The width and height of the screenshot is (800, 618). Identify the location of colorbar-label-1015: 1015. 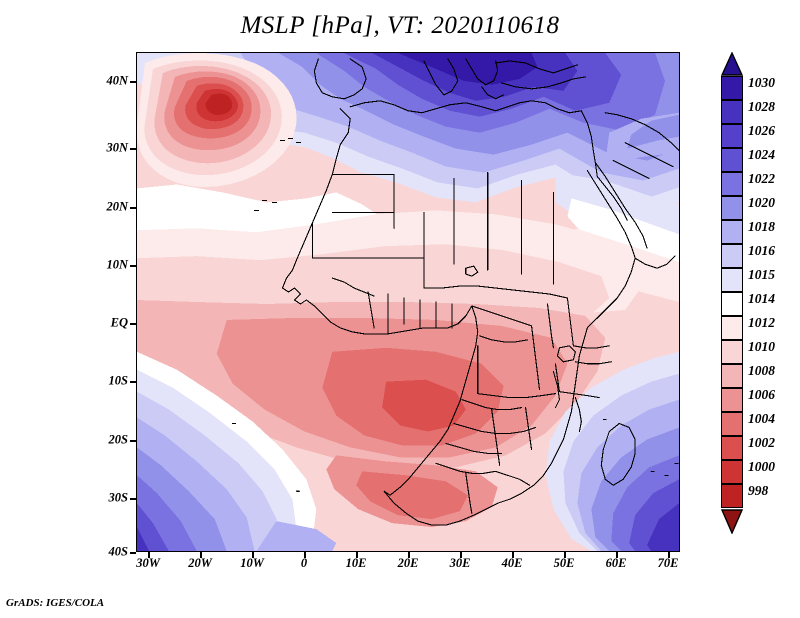
(761, 274).